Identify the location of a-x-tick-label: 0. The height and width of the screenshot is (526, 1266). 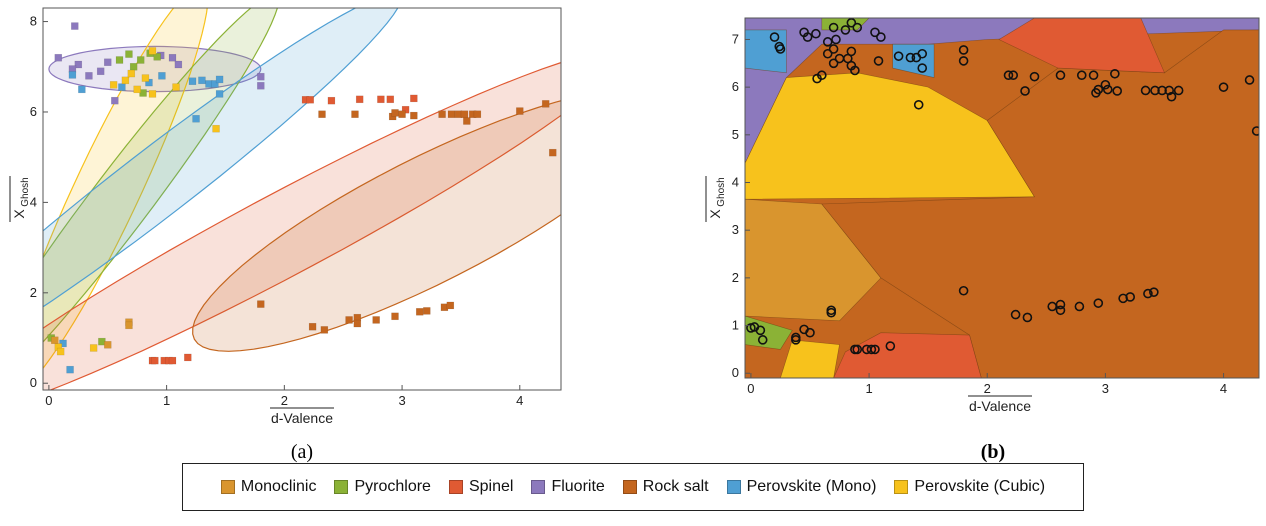
(48, 400).